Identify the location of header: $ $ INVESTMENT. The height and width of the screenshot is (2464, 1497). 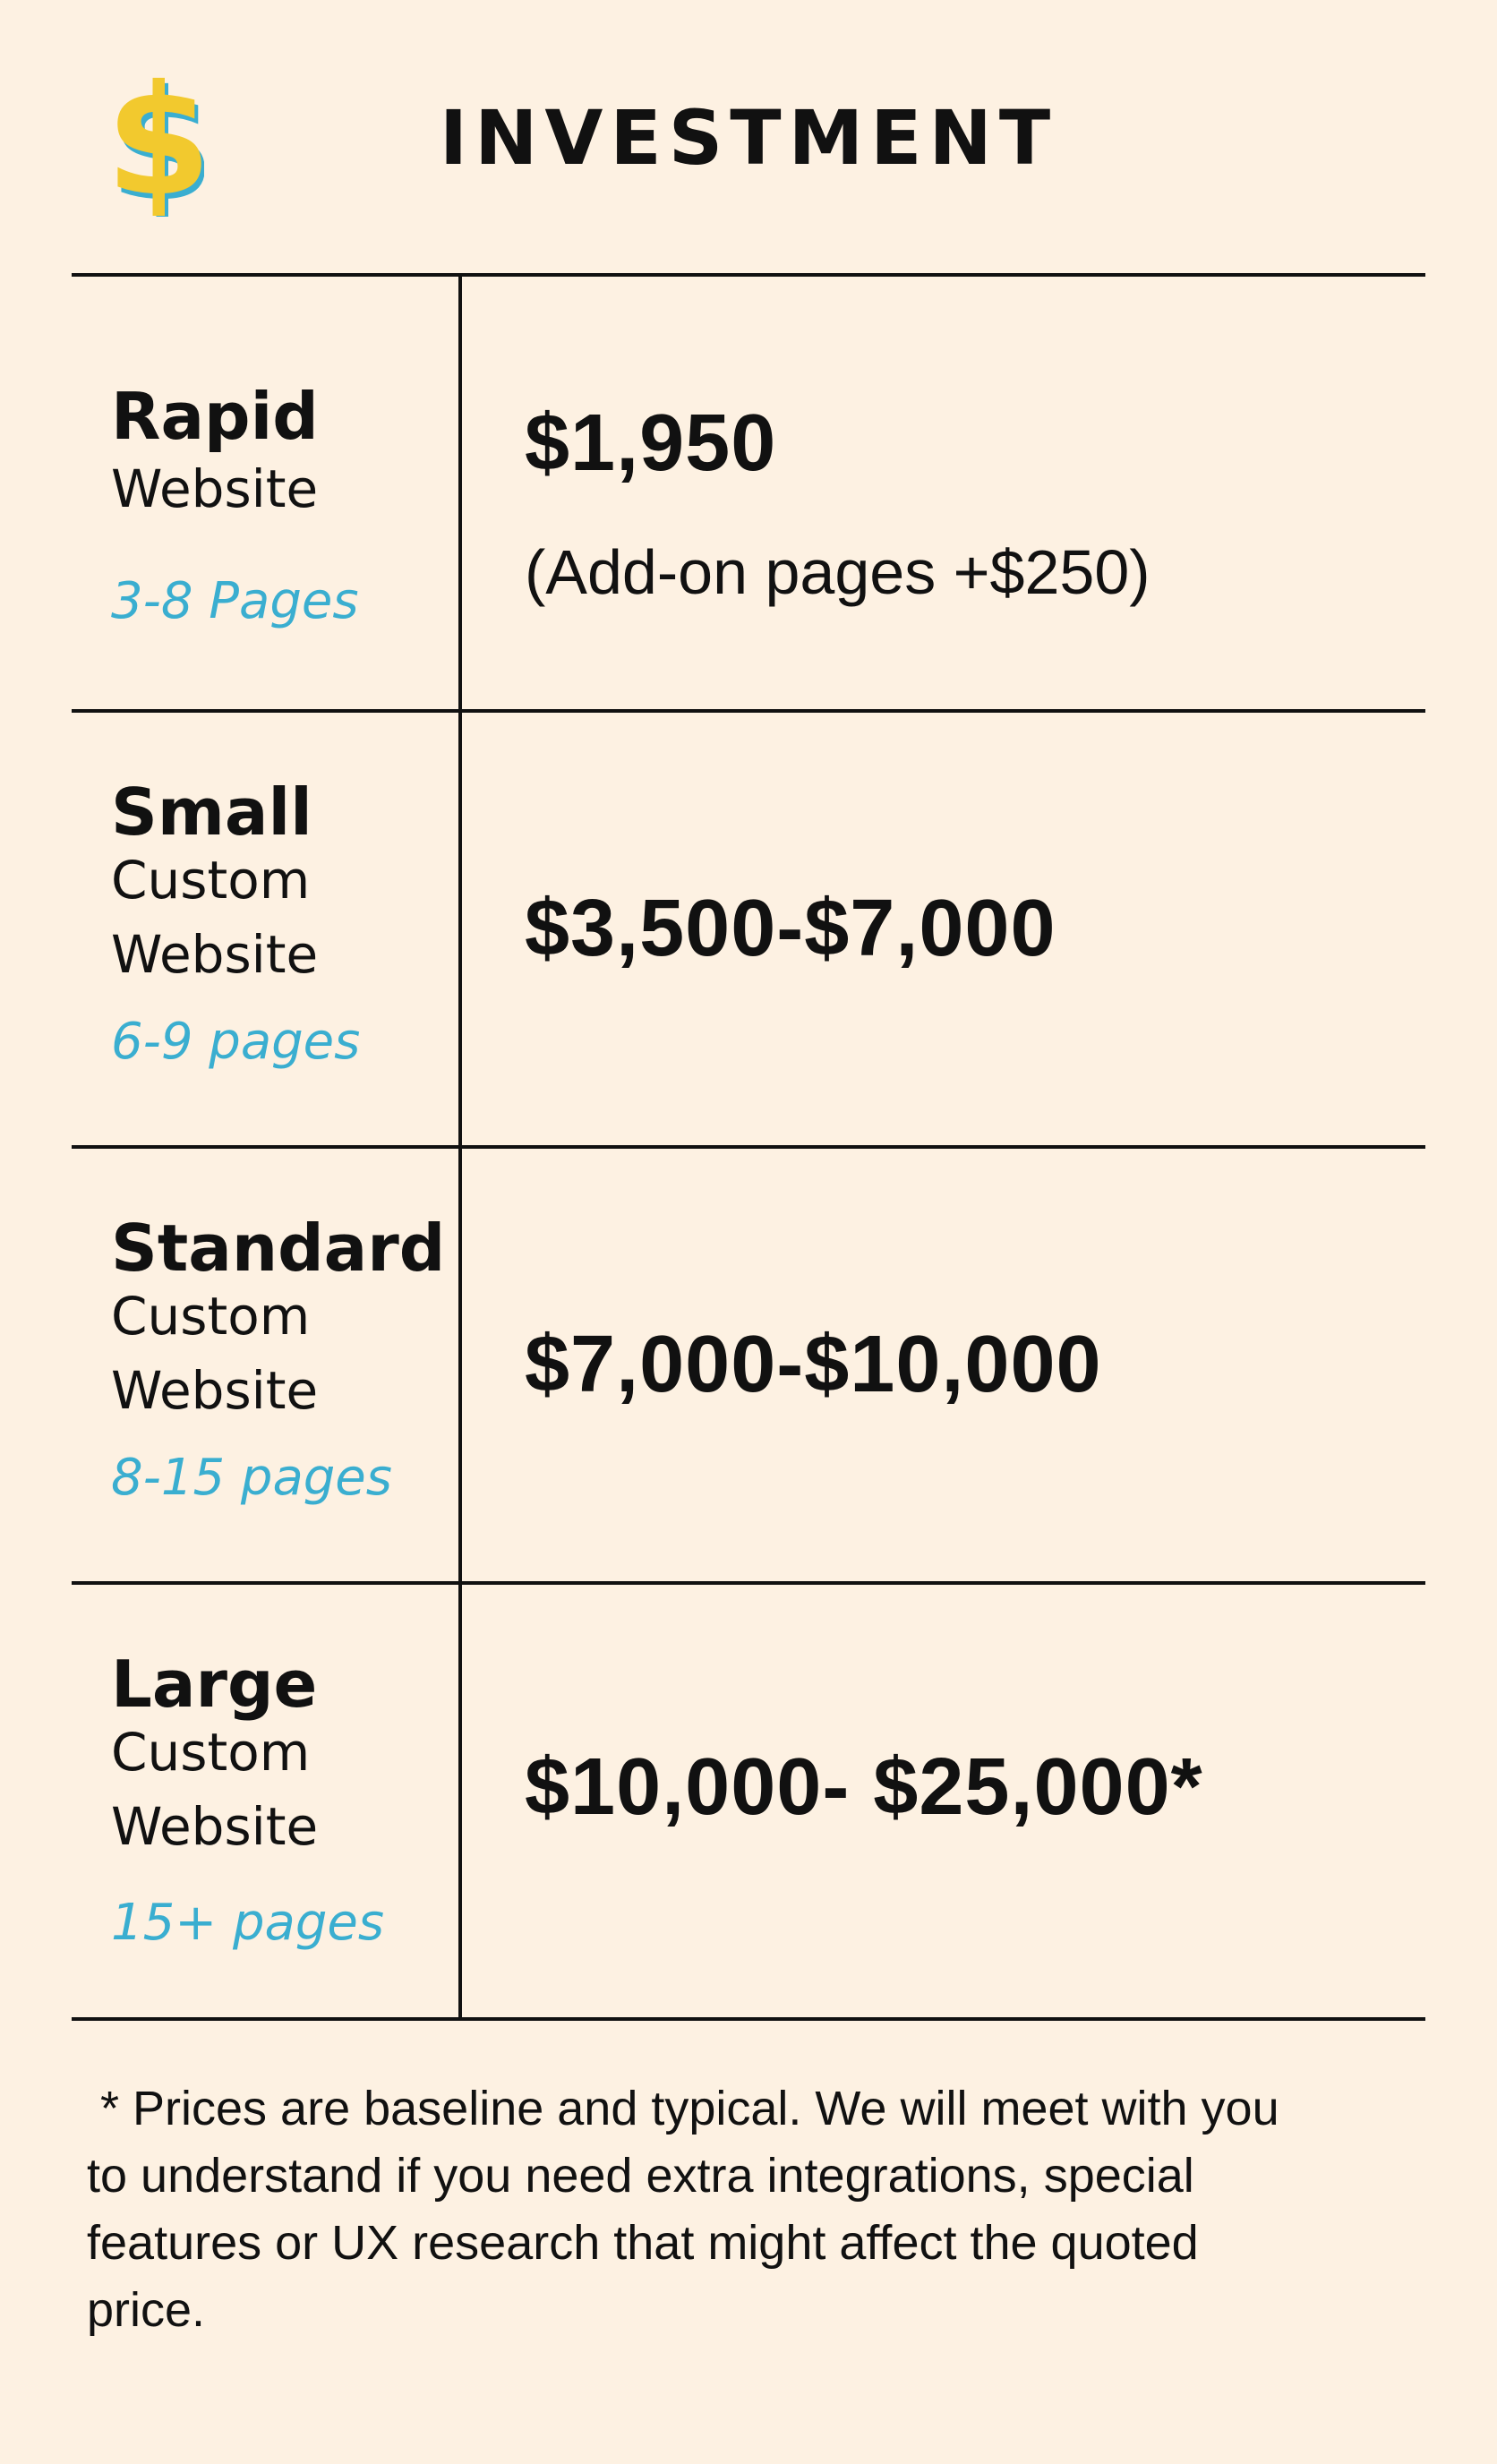
(748, 134).